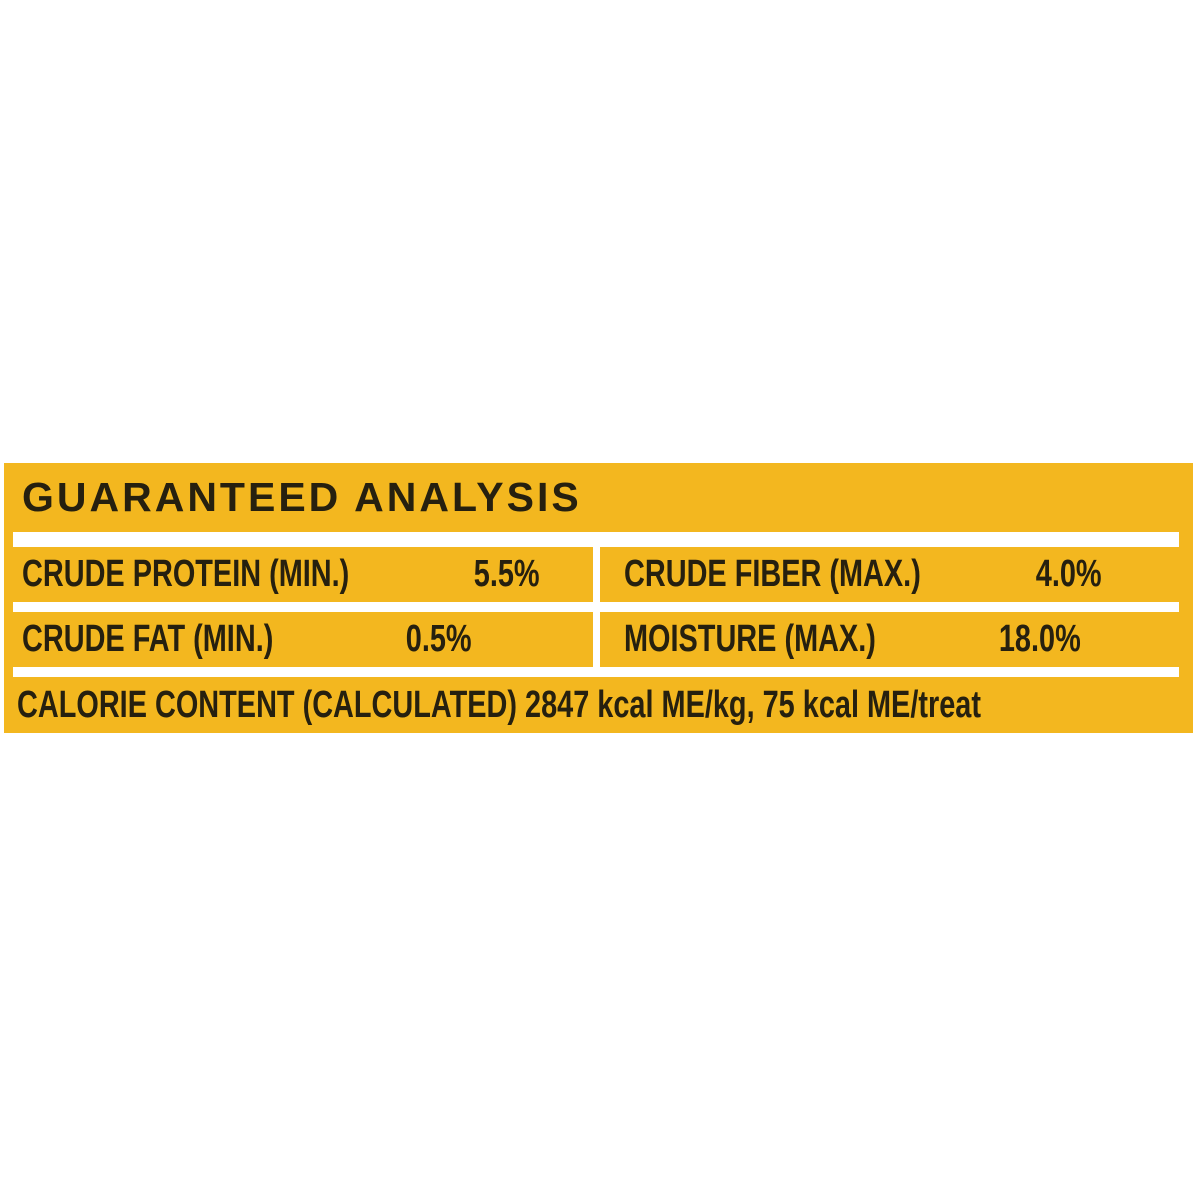 The width and height of the screenshot is (1200, 1200). Describe the element at coordinates (439, 639) in the screenshot. I see `nutrient-value: 0.5%` at that location.